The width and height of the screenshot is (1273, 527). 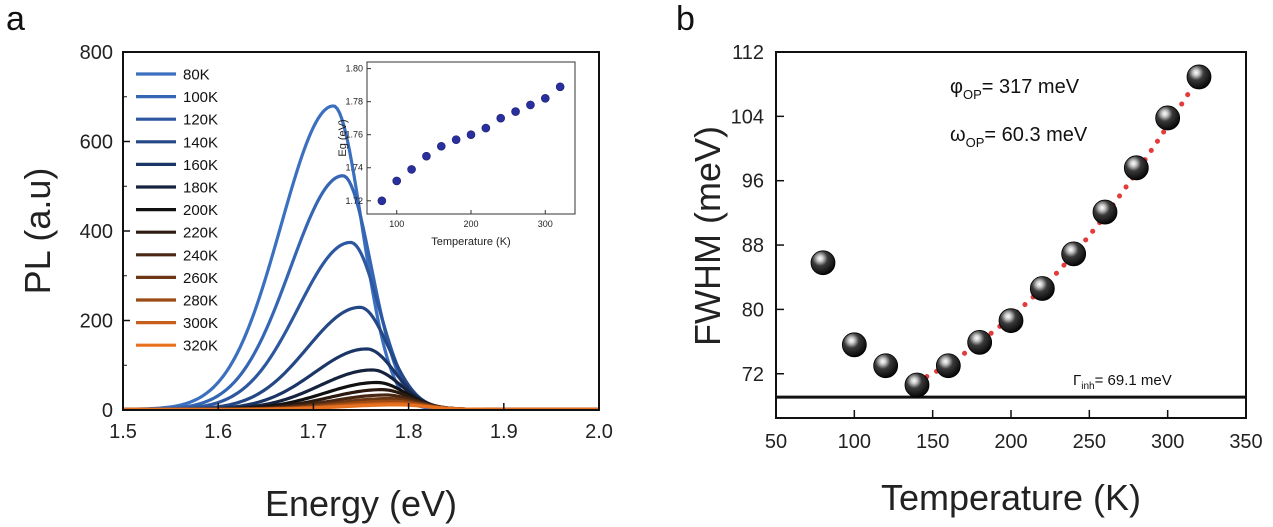 What do you see at coordinates (757, 214) in the screenshot?
I see `panel-b-yticks: 72 80 88 96 104 112` at bounding box center [757, 214].